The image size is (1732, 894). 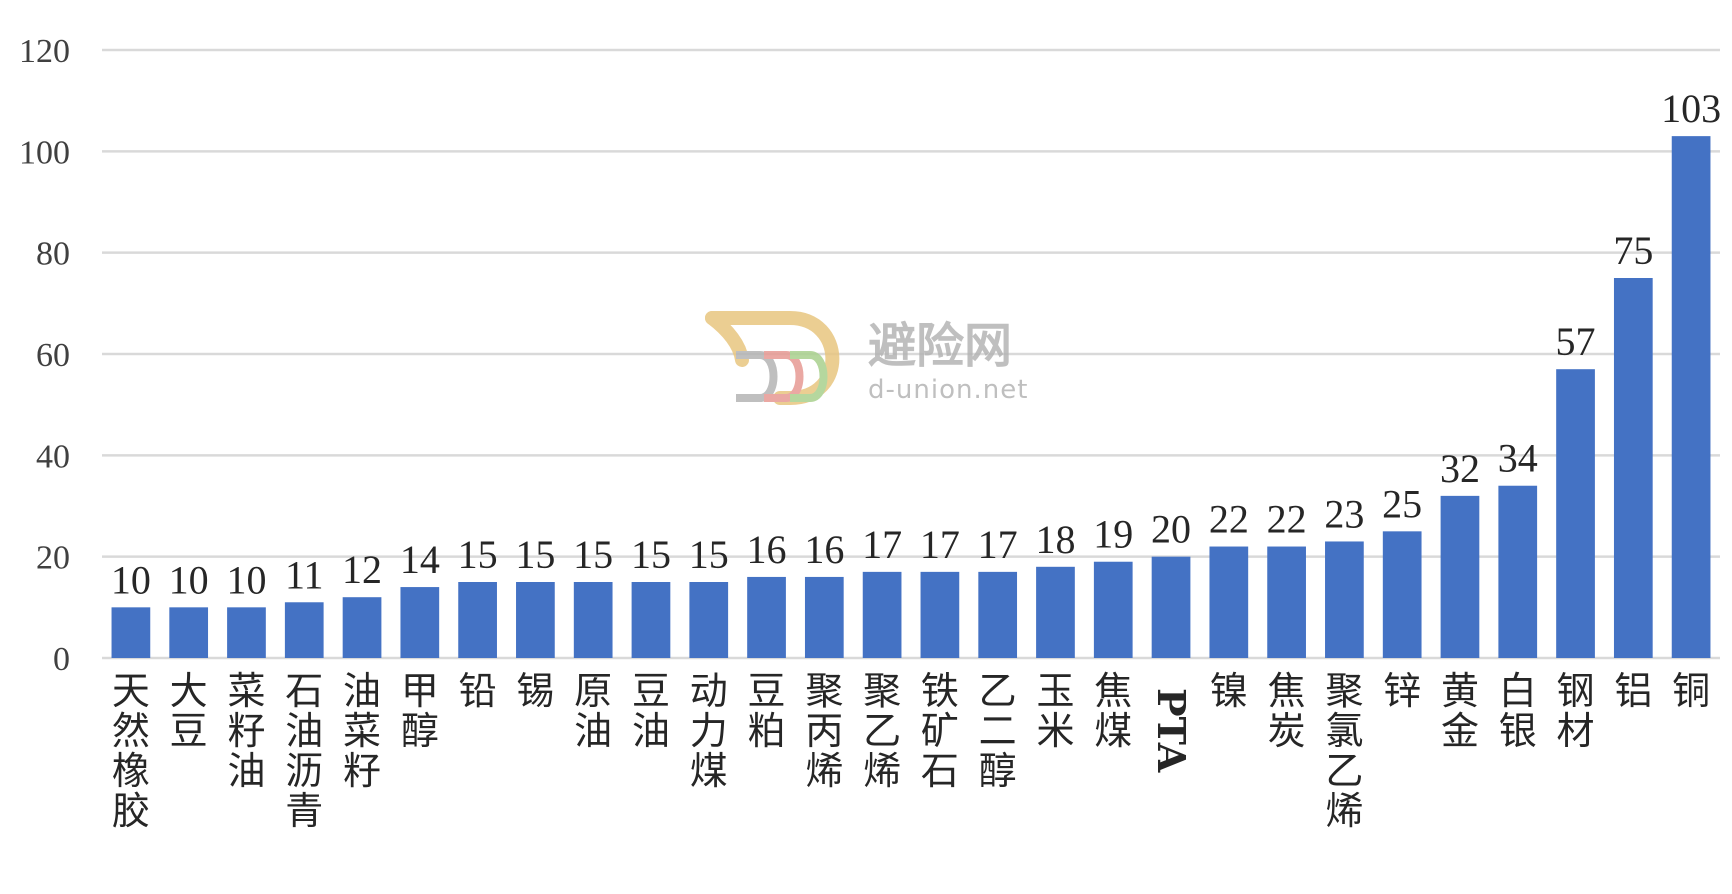 I want to click on category-label: 聚乙烯, so click(x=882, y=731).